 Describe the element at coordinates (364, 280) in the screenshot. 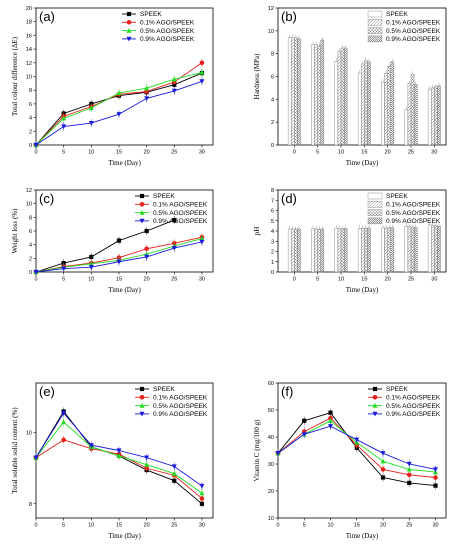

I see `x-tick-label: 15` at that location.